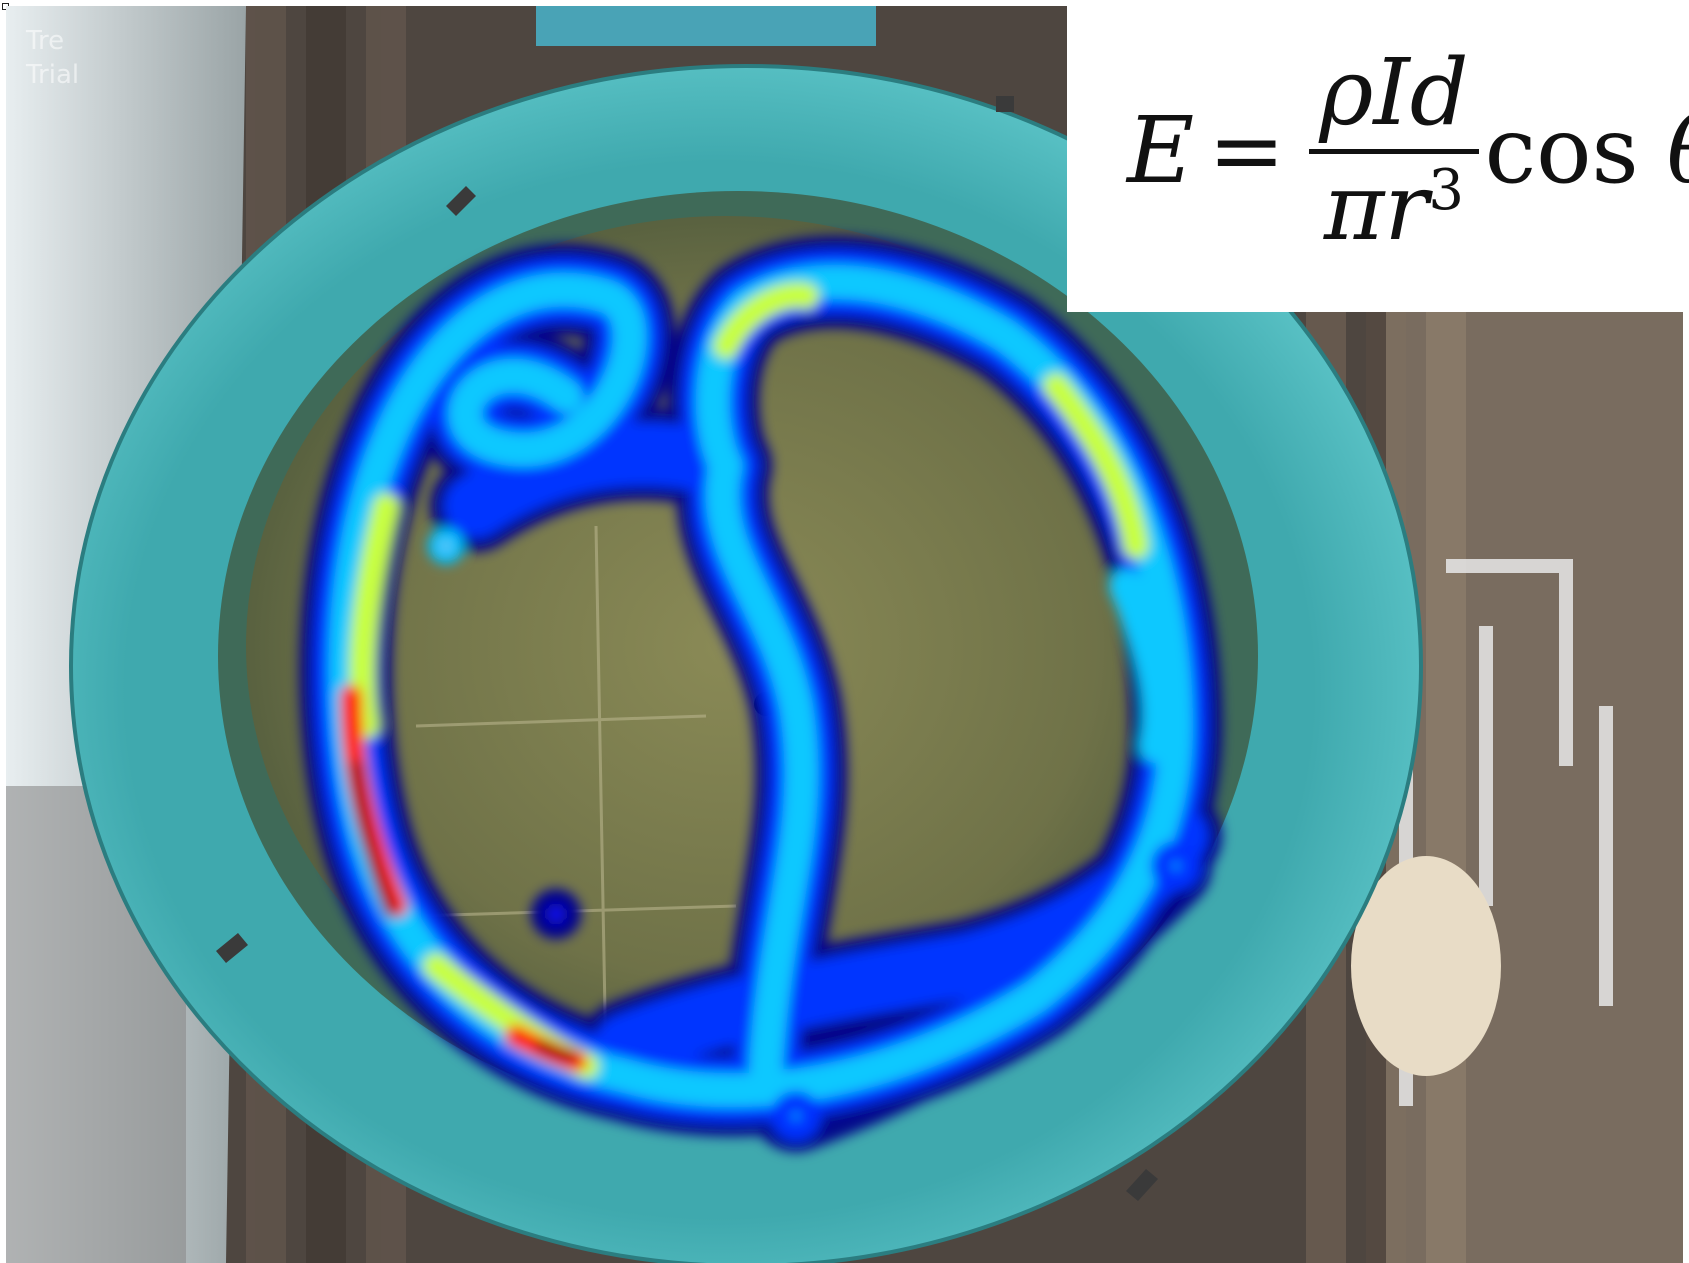  Describe the element at coordinates (1561, 150) in the screenshot. I see `equation-cos: cos` at that location.